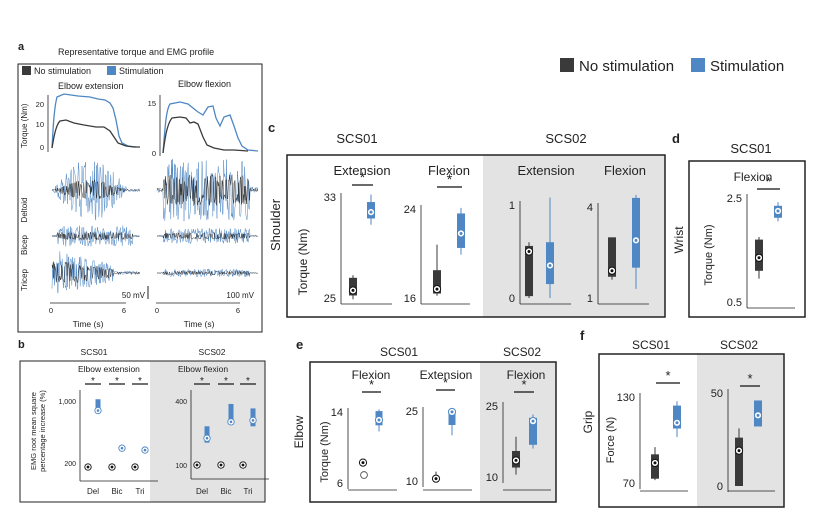 Image resolution: width=822 pixels, height=522 pixels. What do you see at coordinates (247, 491) in the screenshot?
I see `panel-b-scs02-xtick: Tri` at bounding box center [247, 491].